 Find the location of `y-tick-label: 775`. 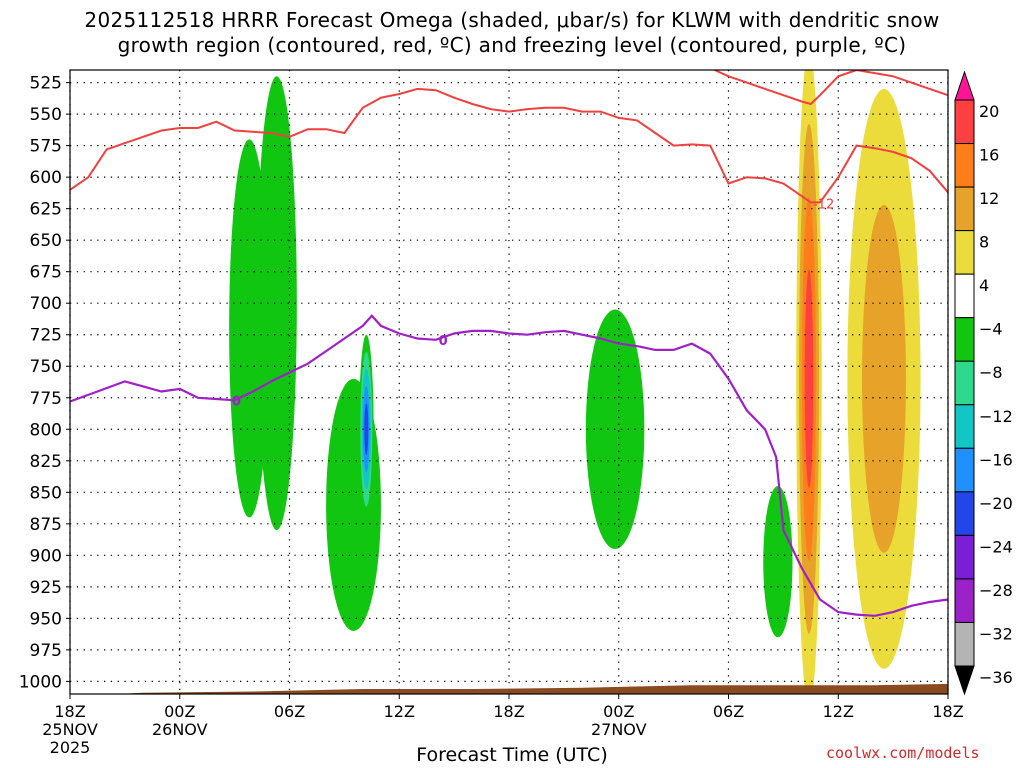

y-tick-label: 775 is located at coordinates (46, 399).